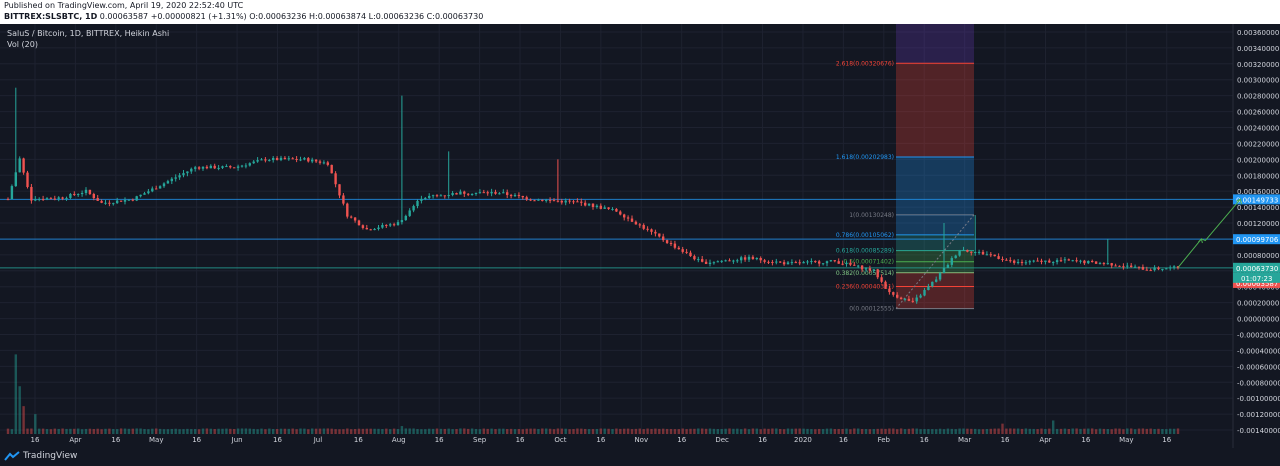  What do you see at coordinates (1258, 383) in the screenshot?
I see `y-tick-label: -0.00080000` at bounding box center [1258, 383].